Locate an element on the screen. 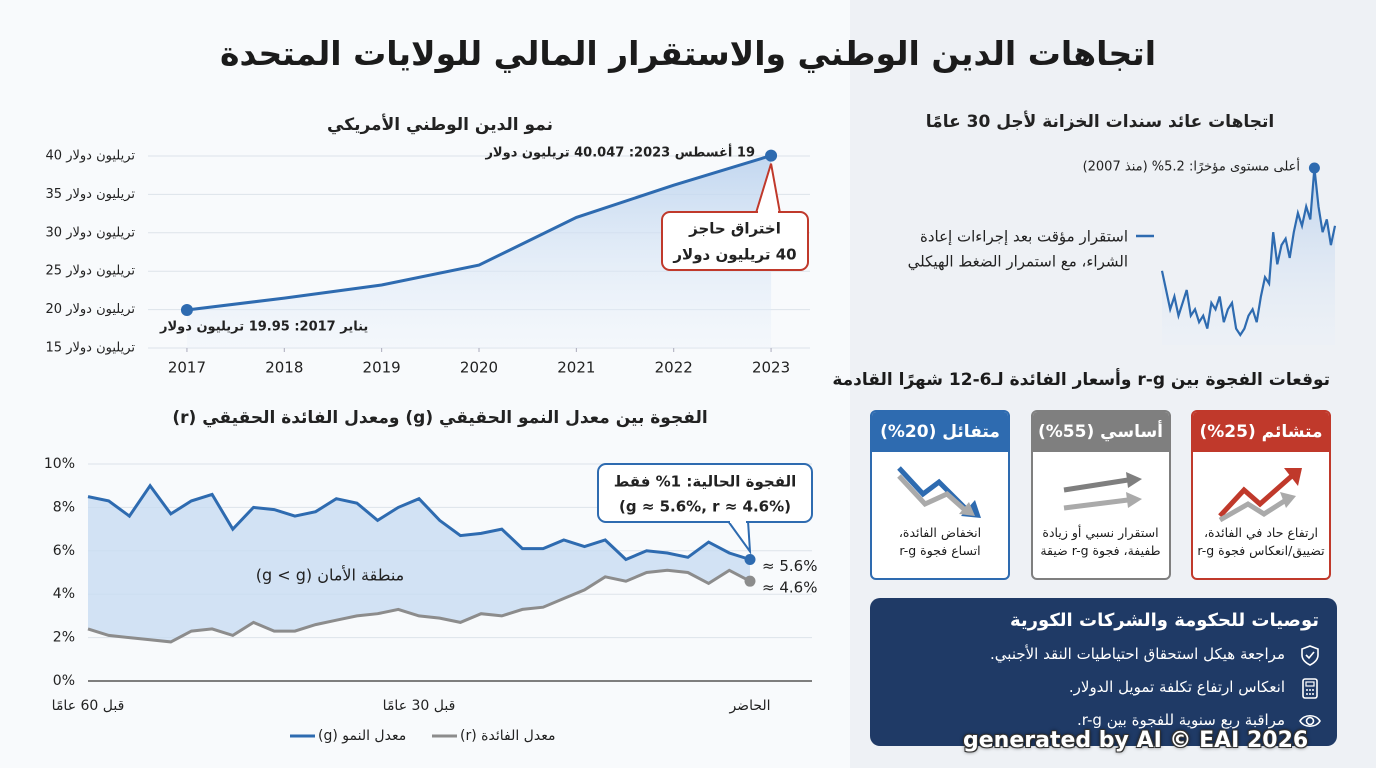 This screenshot has width=1376, height=768. legend-label: معدل الفائدة (r) is located at coordinates (507, 736).